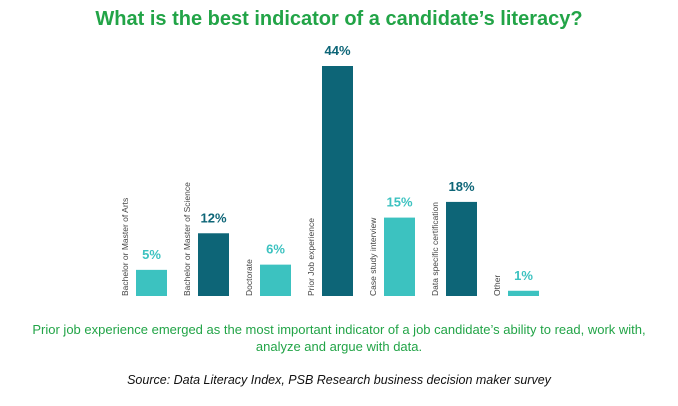 The height and width of the screenshot is (406, 678). What do you see at coordinates (275, 249) in the screenshot?
I see `value-label-3: 6%` at bounding box center [275, 249].